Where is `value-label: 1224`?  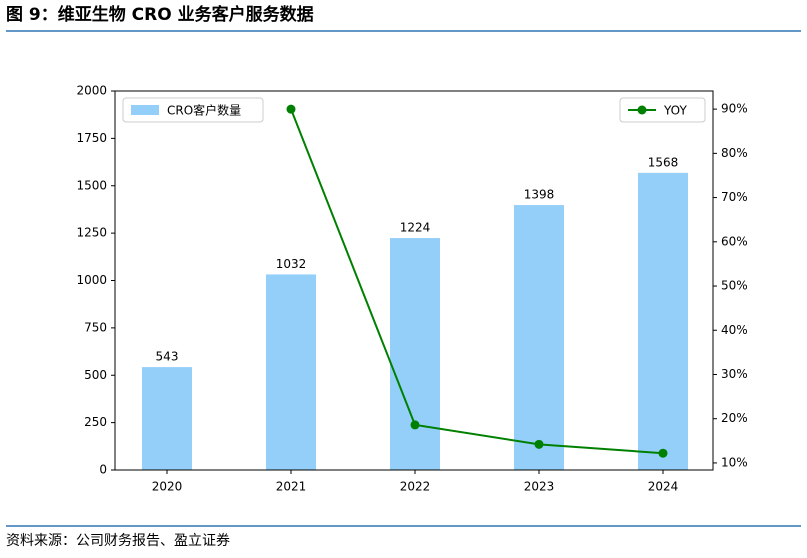
value-label: 1224 is located at coordinates (415, 228).